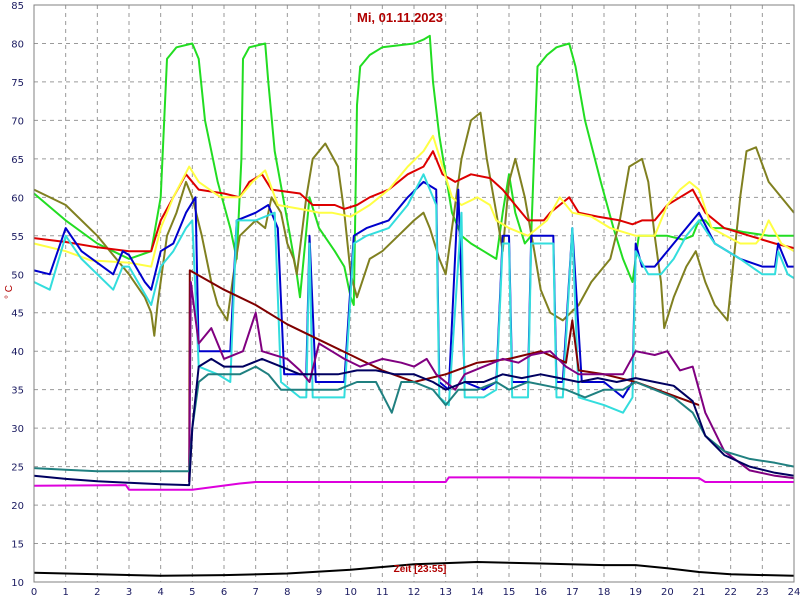 Image resolution: width=800 pixels, height=600 pixels. What do you see at coordinates (224, 592) in the screenshot?
I see `x-tick-label: 6` at bounding box center [224, 592].